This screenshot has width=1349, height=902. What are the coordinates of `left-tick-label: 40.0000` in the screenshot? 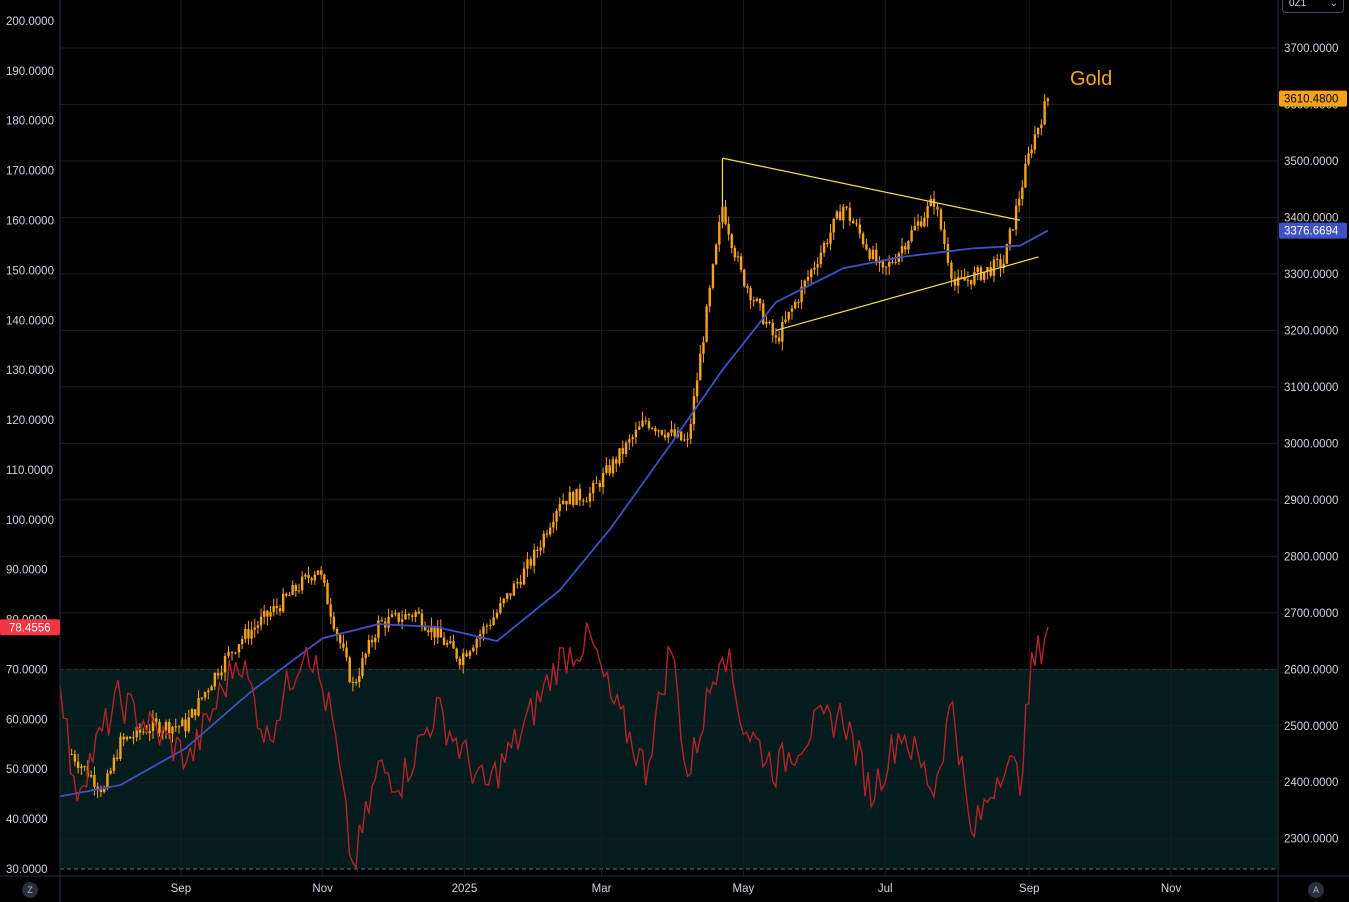 It's located at (27, 820).